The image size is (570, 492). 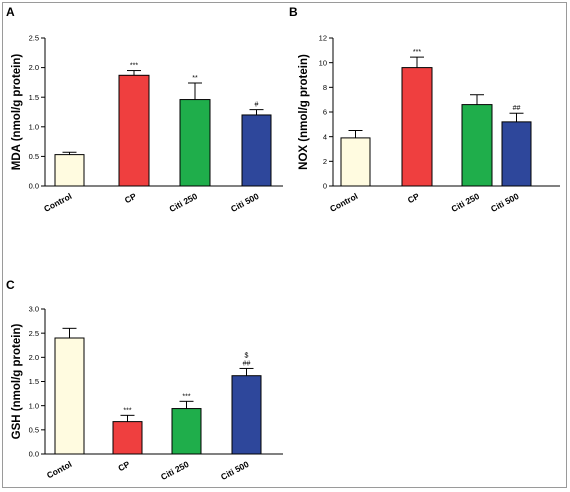 I want to click on bar-contol, so click(x=69, y=396).